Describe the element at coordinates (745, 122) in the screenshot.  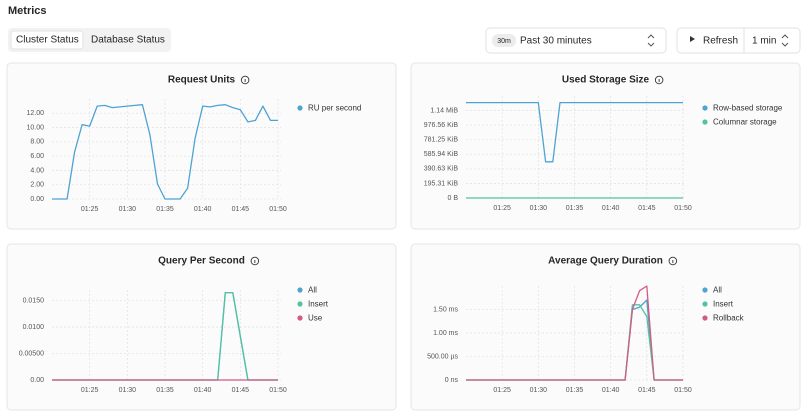
I see `legend-label: Columnar storage` at that location.